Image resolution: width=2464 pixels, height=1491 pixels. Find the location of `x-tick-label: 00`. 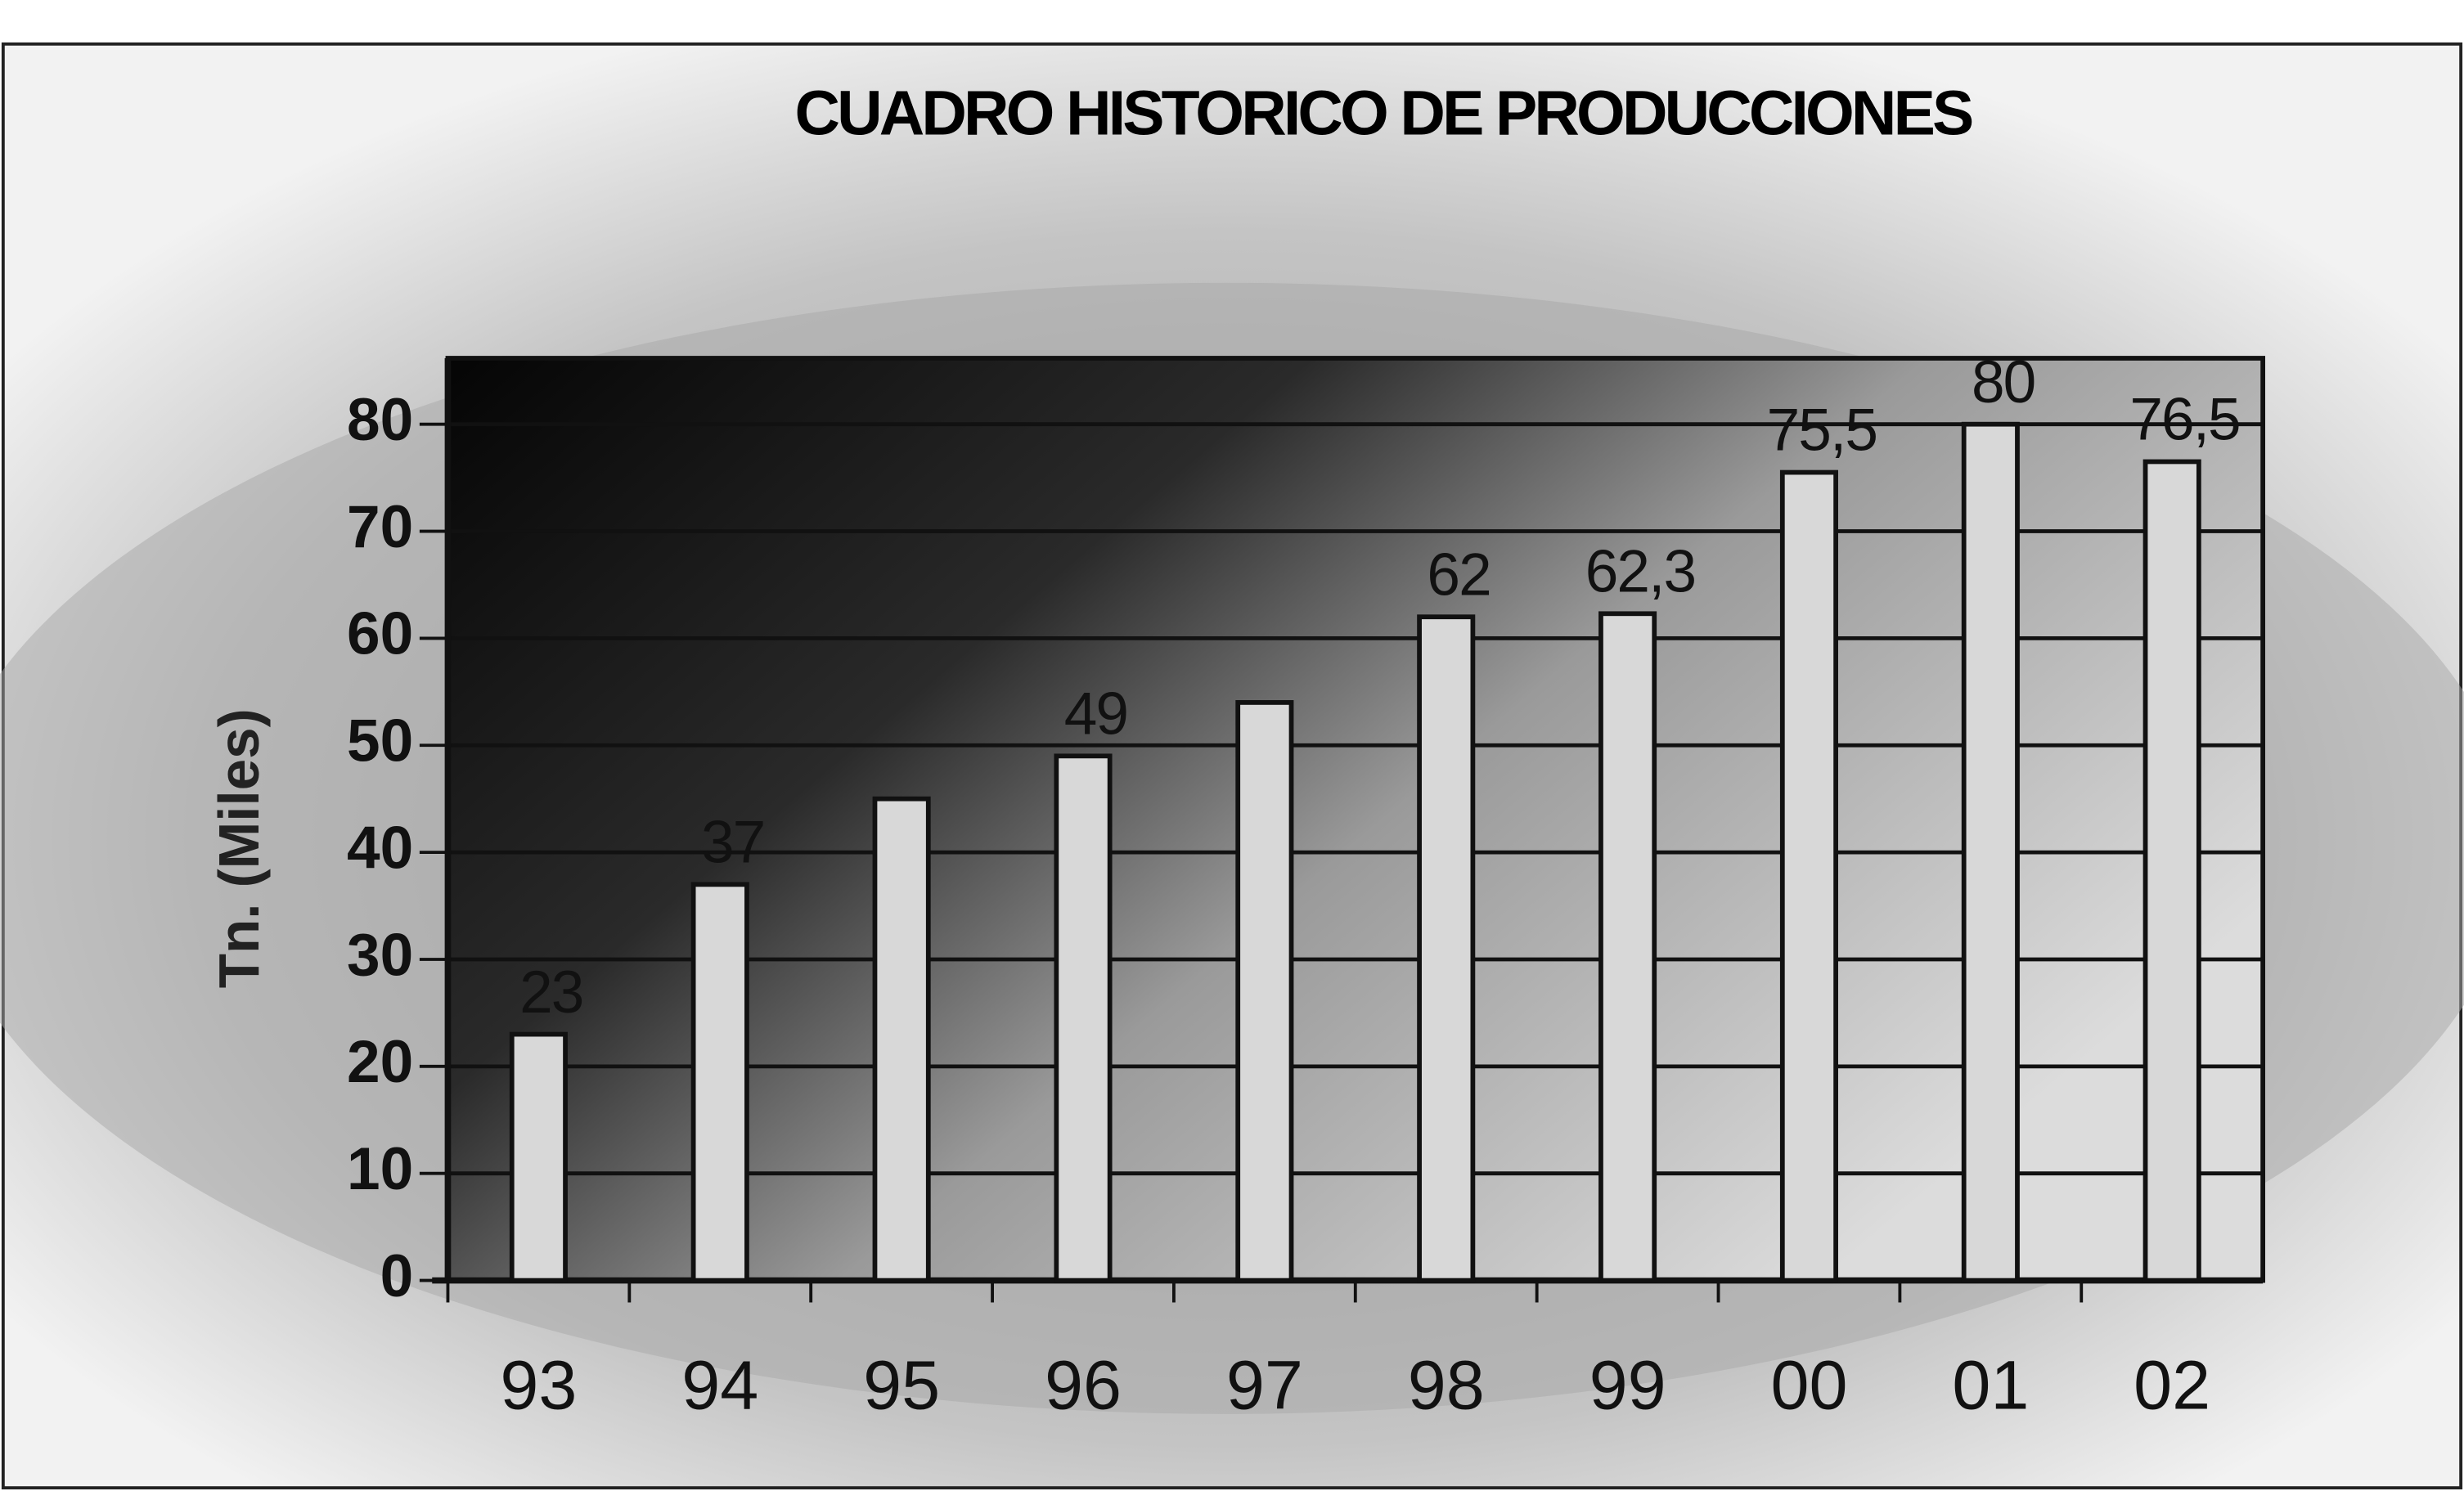

x-tick-label: 00 is located at coordinates (1808, 1384).